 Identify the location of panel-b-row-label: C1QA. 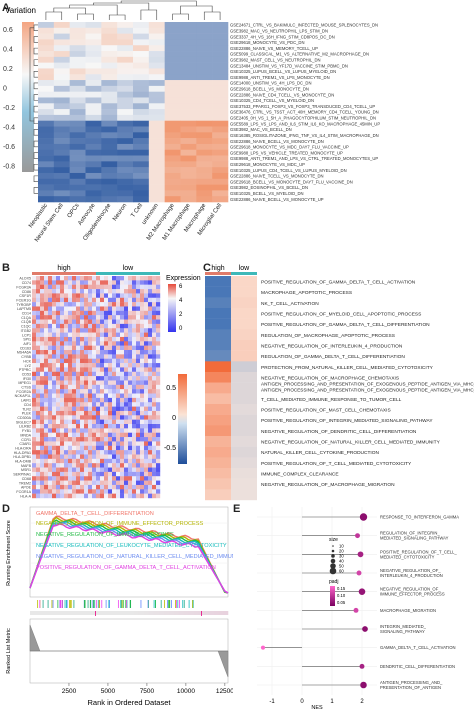
(26, 318).